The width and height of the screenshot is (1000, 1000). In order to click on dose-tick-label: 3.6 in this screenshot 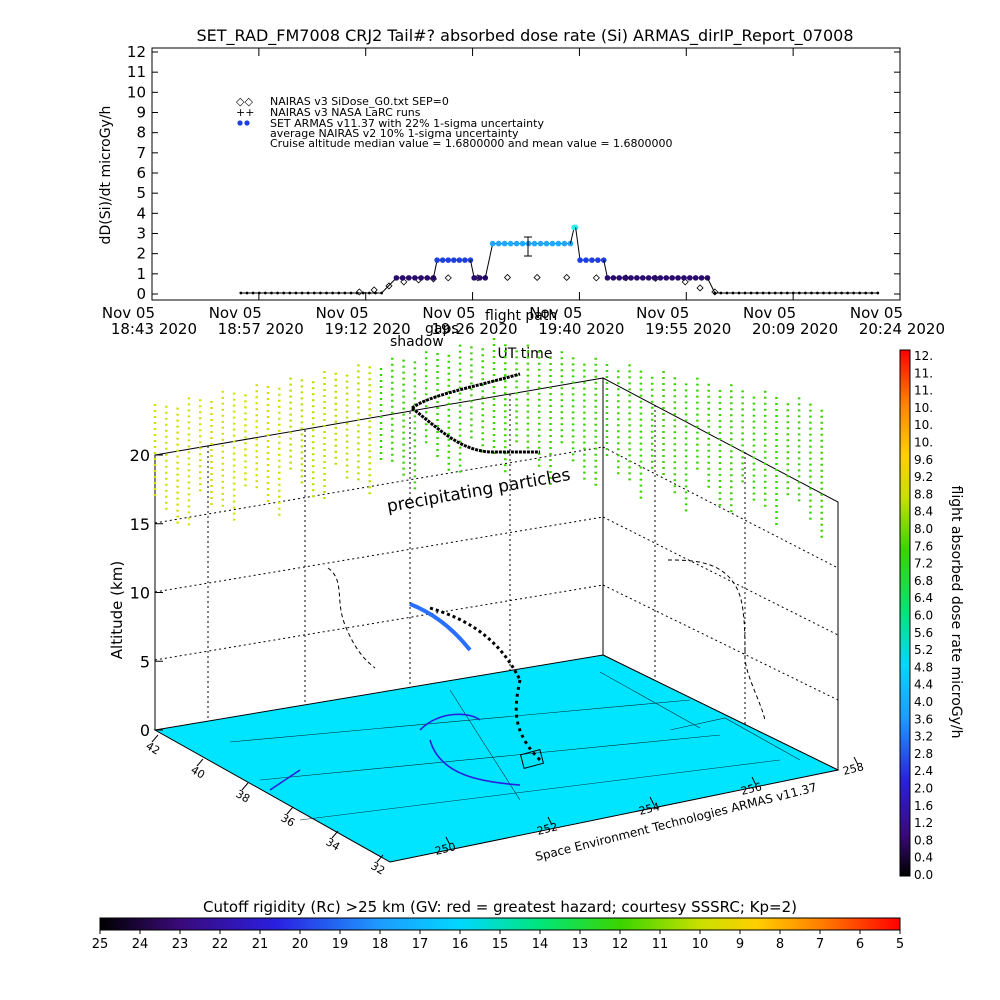, I will do `click(923, 719)`.